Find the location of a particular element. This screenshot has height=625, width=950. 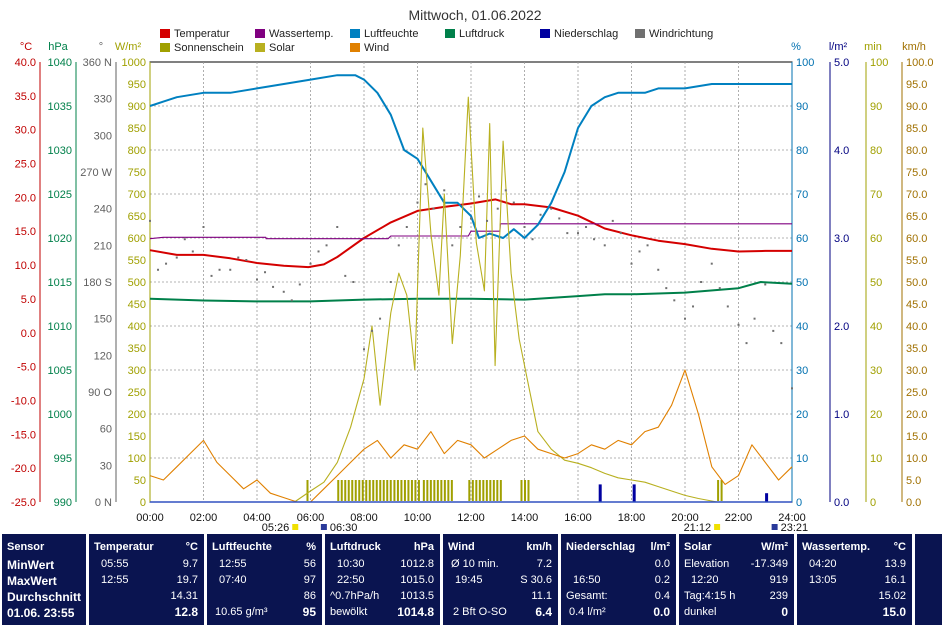

axis-tick-wind: 75.0 is located at coordinates (916, 173).